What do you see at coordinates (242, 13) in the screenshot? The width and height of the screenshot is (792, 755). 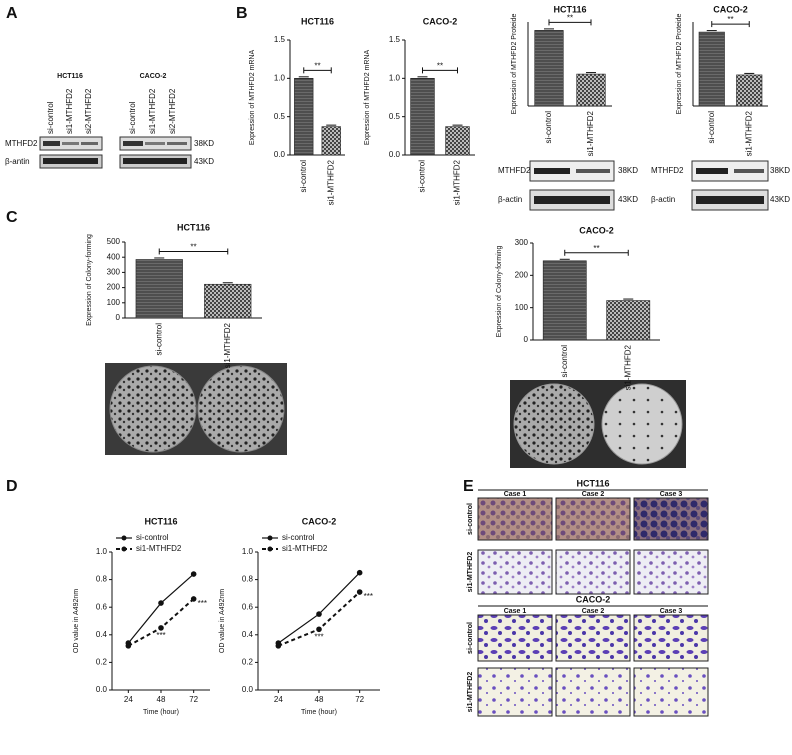 I see `panel-letter: B` at bounding box center [242, 13].